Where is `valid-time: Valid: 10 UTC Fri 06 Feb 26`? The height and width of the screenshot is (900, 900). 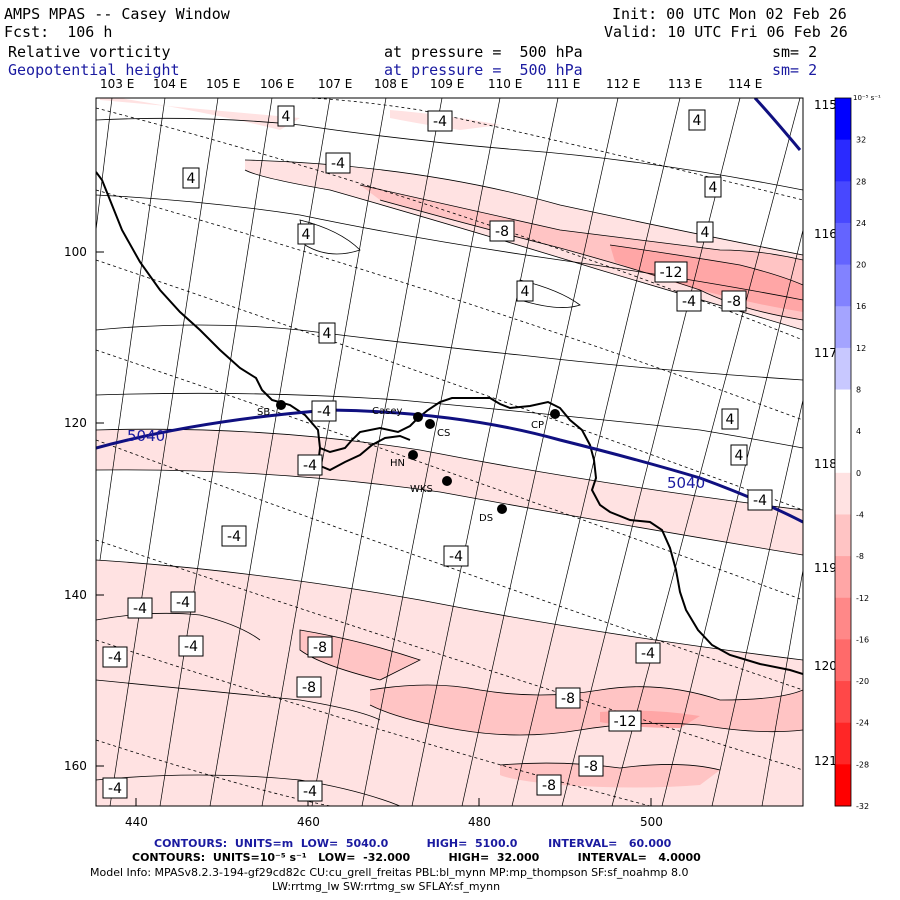
valid-time: Valid: 10 UTC Fri 06 Feb 26 is located at coordinates (726, 32).